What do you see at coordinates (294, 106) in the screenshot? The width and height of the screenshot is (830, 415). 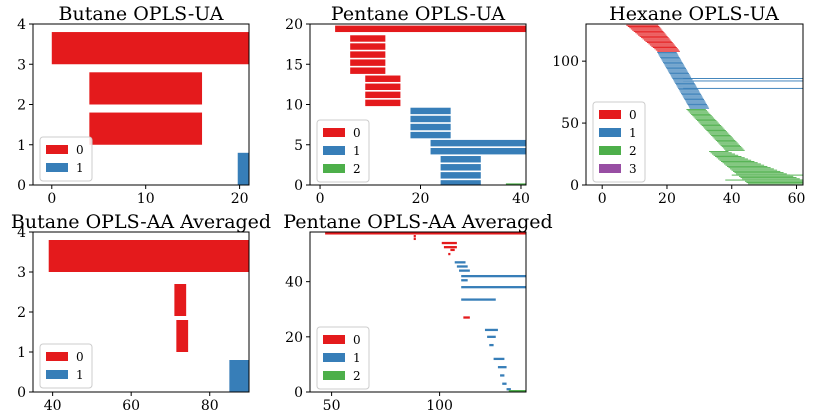 I see `y-tick-label: 10` at bounding box center [294, 106].